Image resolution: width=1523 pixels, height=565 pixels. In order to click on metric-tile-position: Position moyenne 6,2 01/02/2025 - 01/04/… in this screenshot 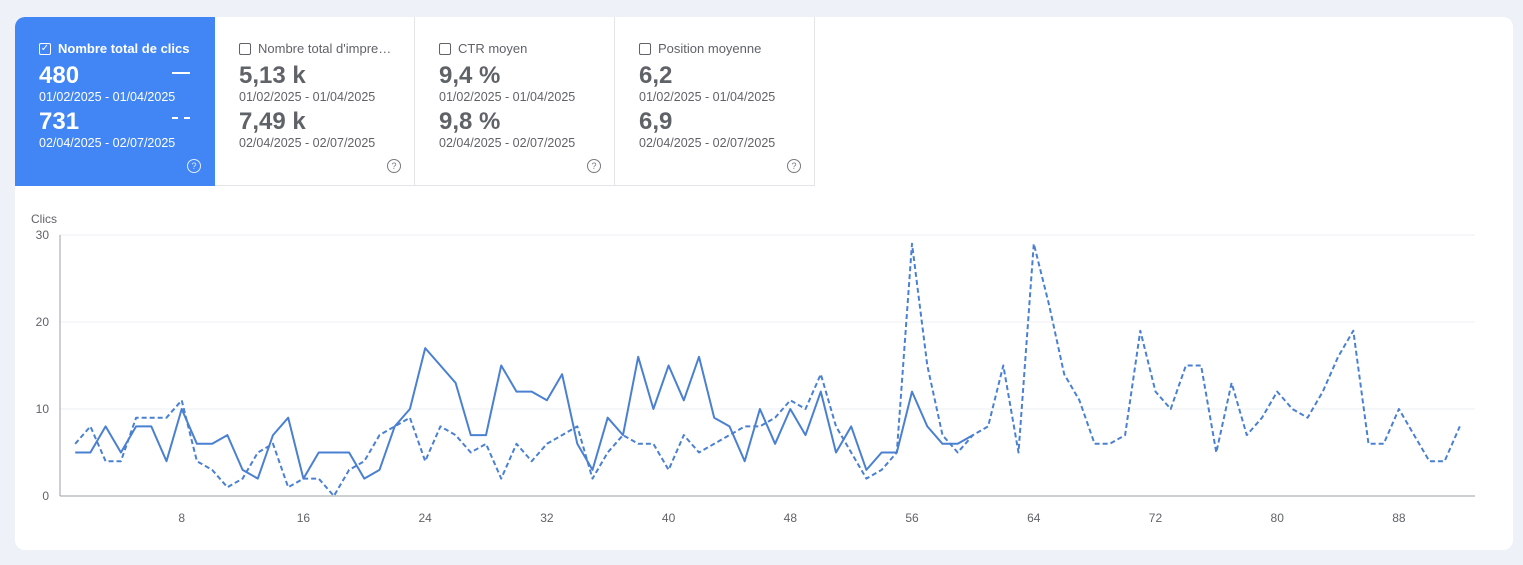, I will do `click(715, 101)`.